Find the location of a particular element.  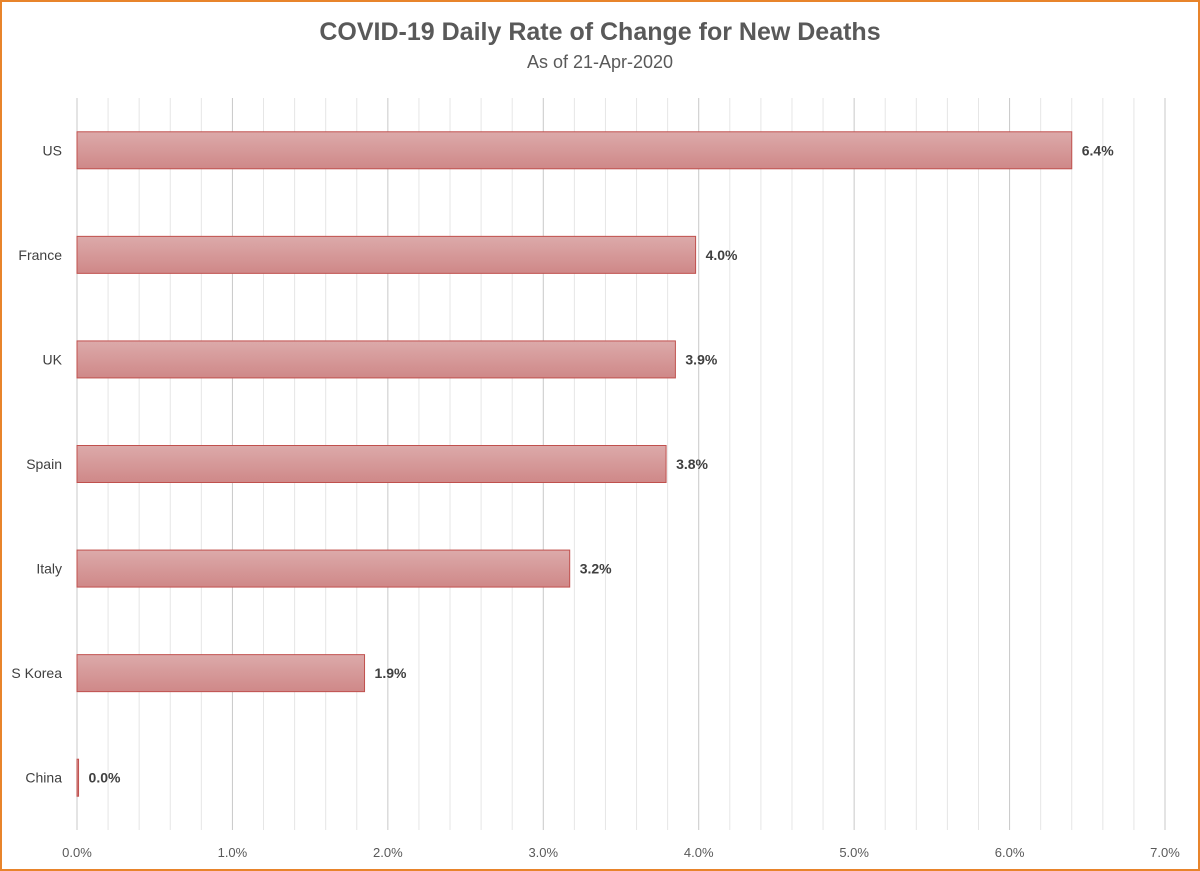

x-tick-label: 4.0% is located at coordinates (699, 852).